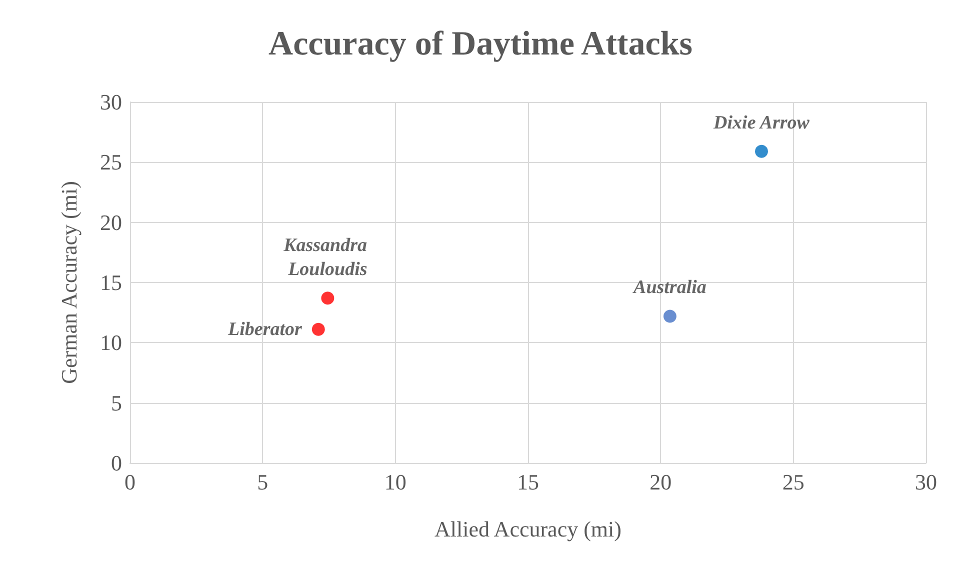  Describe the element at coordinates (661, 482) in the screenshot. I see `x-tick-label: 20` at that location.